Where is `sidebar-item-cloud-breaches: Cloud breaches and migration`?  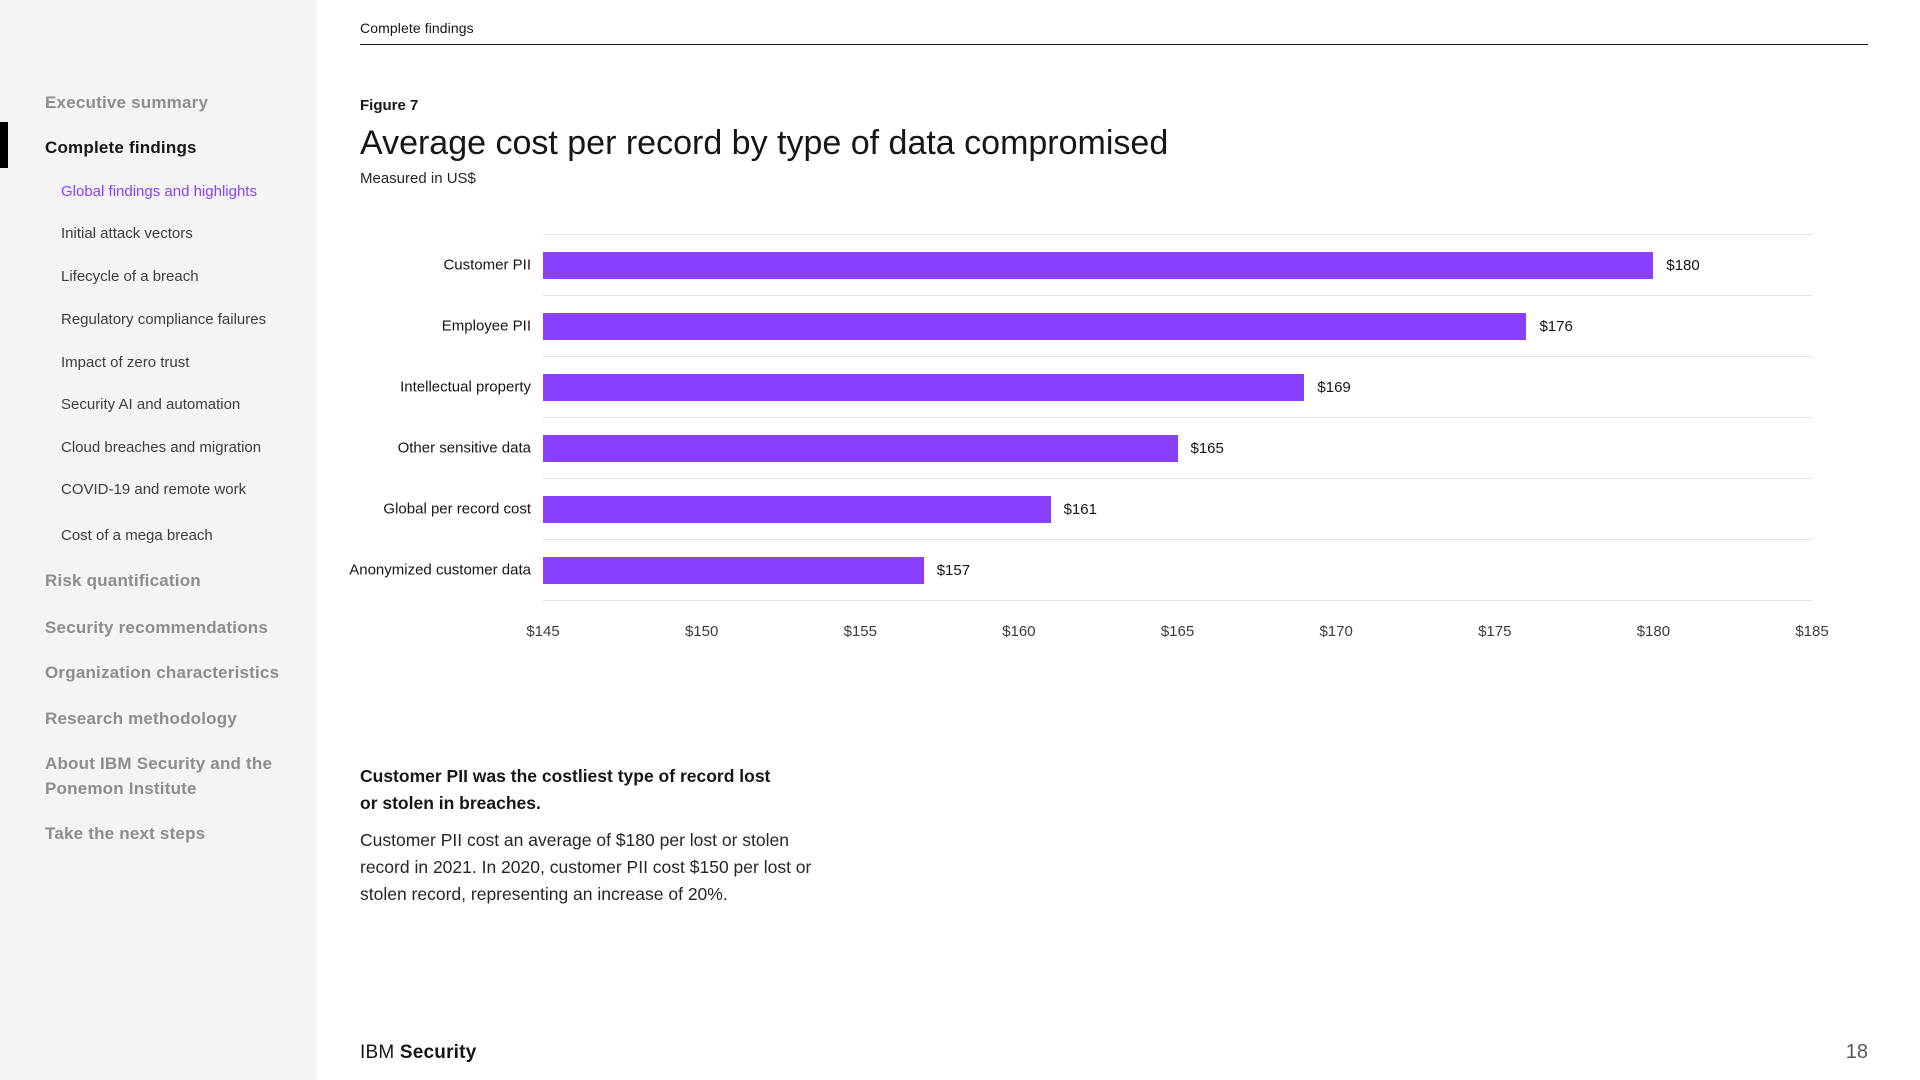
sidebar-item-cloud-breaches: Cloud breaches and migration is located at coordinates (161, 447).